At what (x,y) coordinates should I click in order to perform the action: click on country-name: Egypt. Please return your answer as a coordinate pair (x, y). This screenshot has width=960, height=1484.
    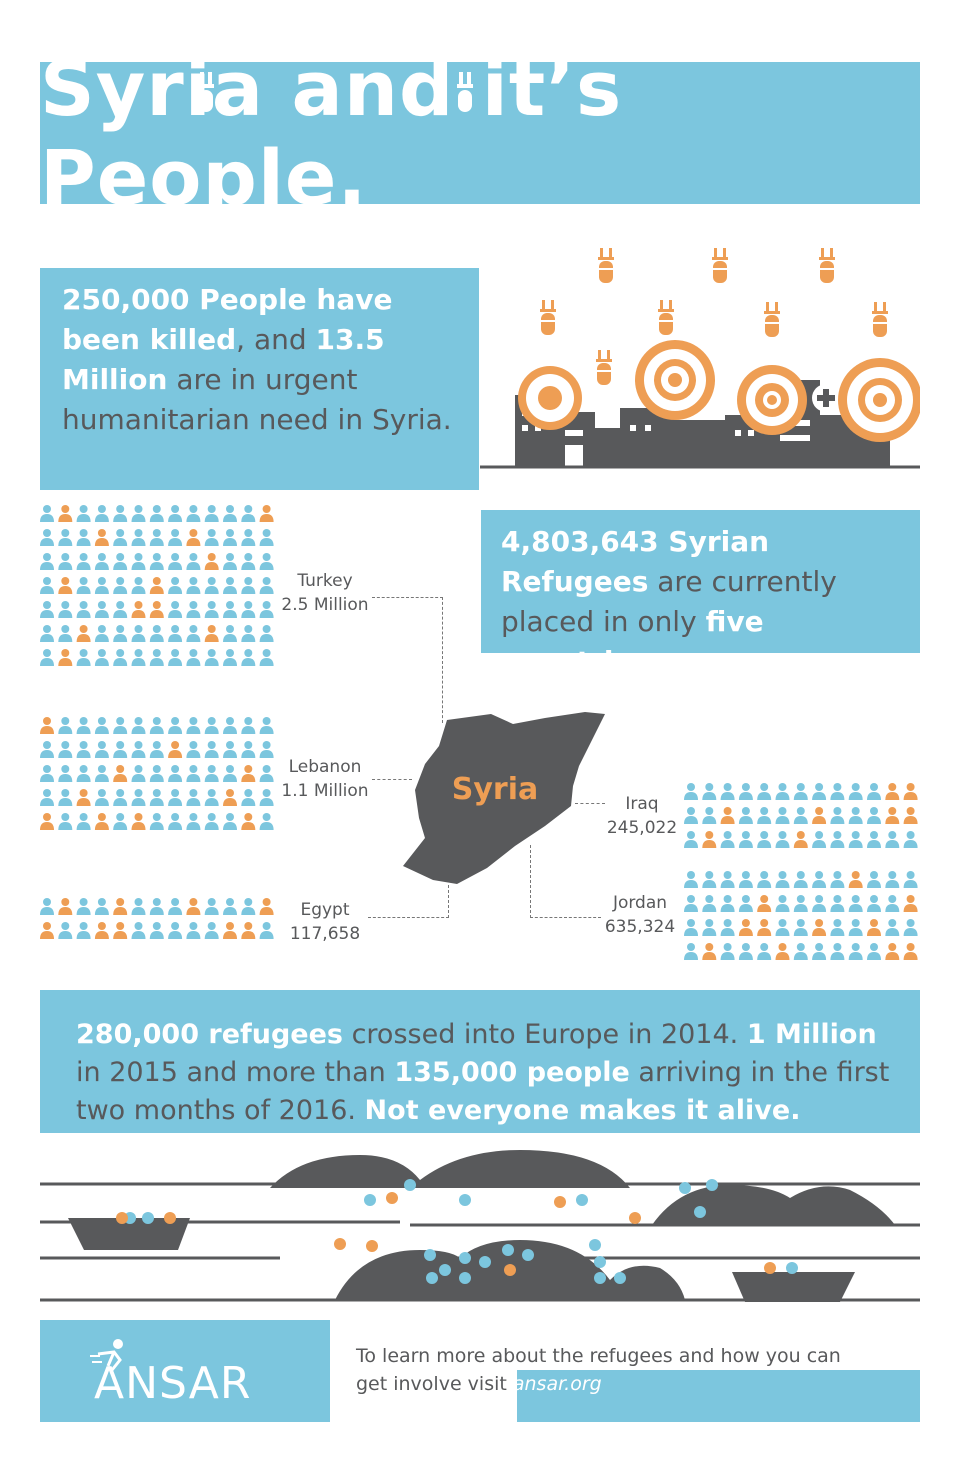
    Looking at the image, I should click on (325, 910).